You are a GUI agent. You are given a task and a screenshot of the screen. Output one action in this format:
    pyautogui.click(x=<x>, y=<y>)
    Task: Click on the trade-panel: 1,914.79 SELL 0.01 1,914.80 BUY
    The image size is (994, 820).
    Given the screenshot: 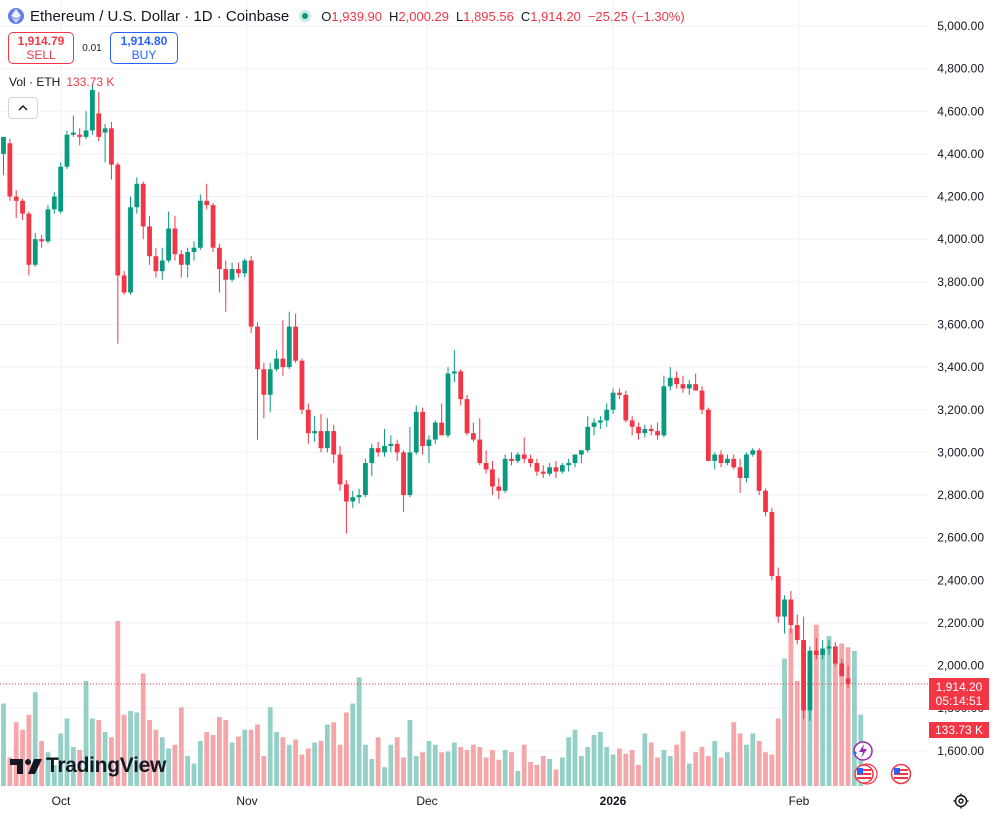 What is the action you would take?
    pyautogui.click(x=93, y=48)
    